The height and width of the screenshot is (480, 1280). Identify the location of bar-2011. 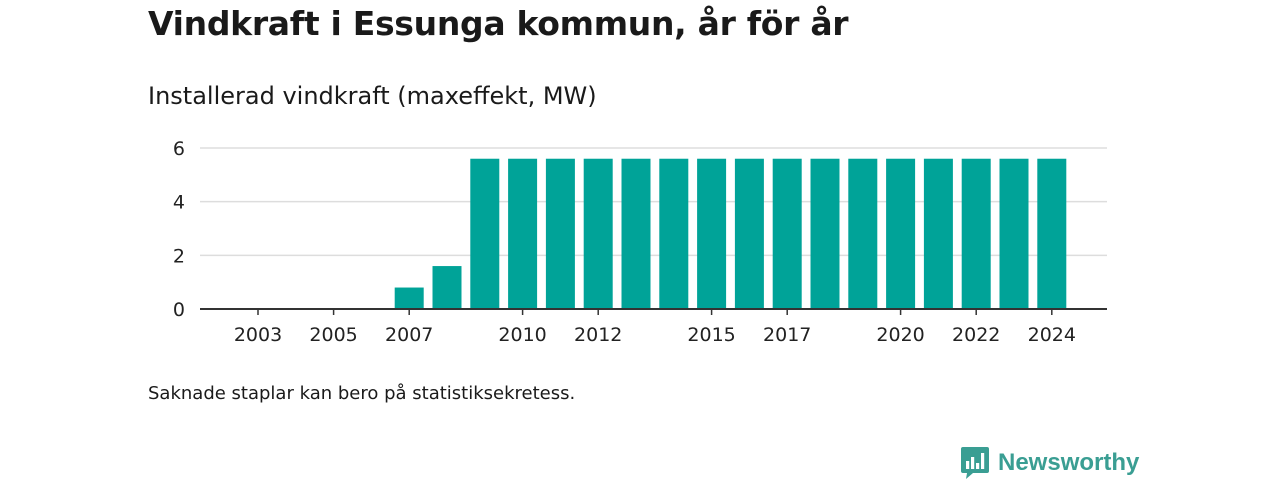
(560, 233).